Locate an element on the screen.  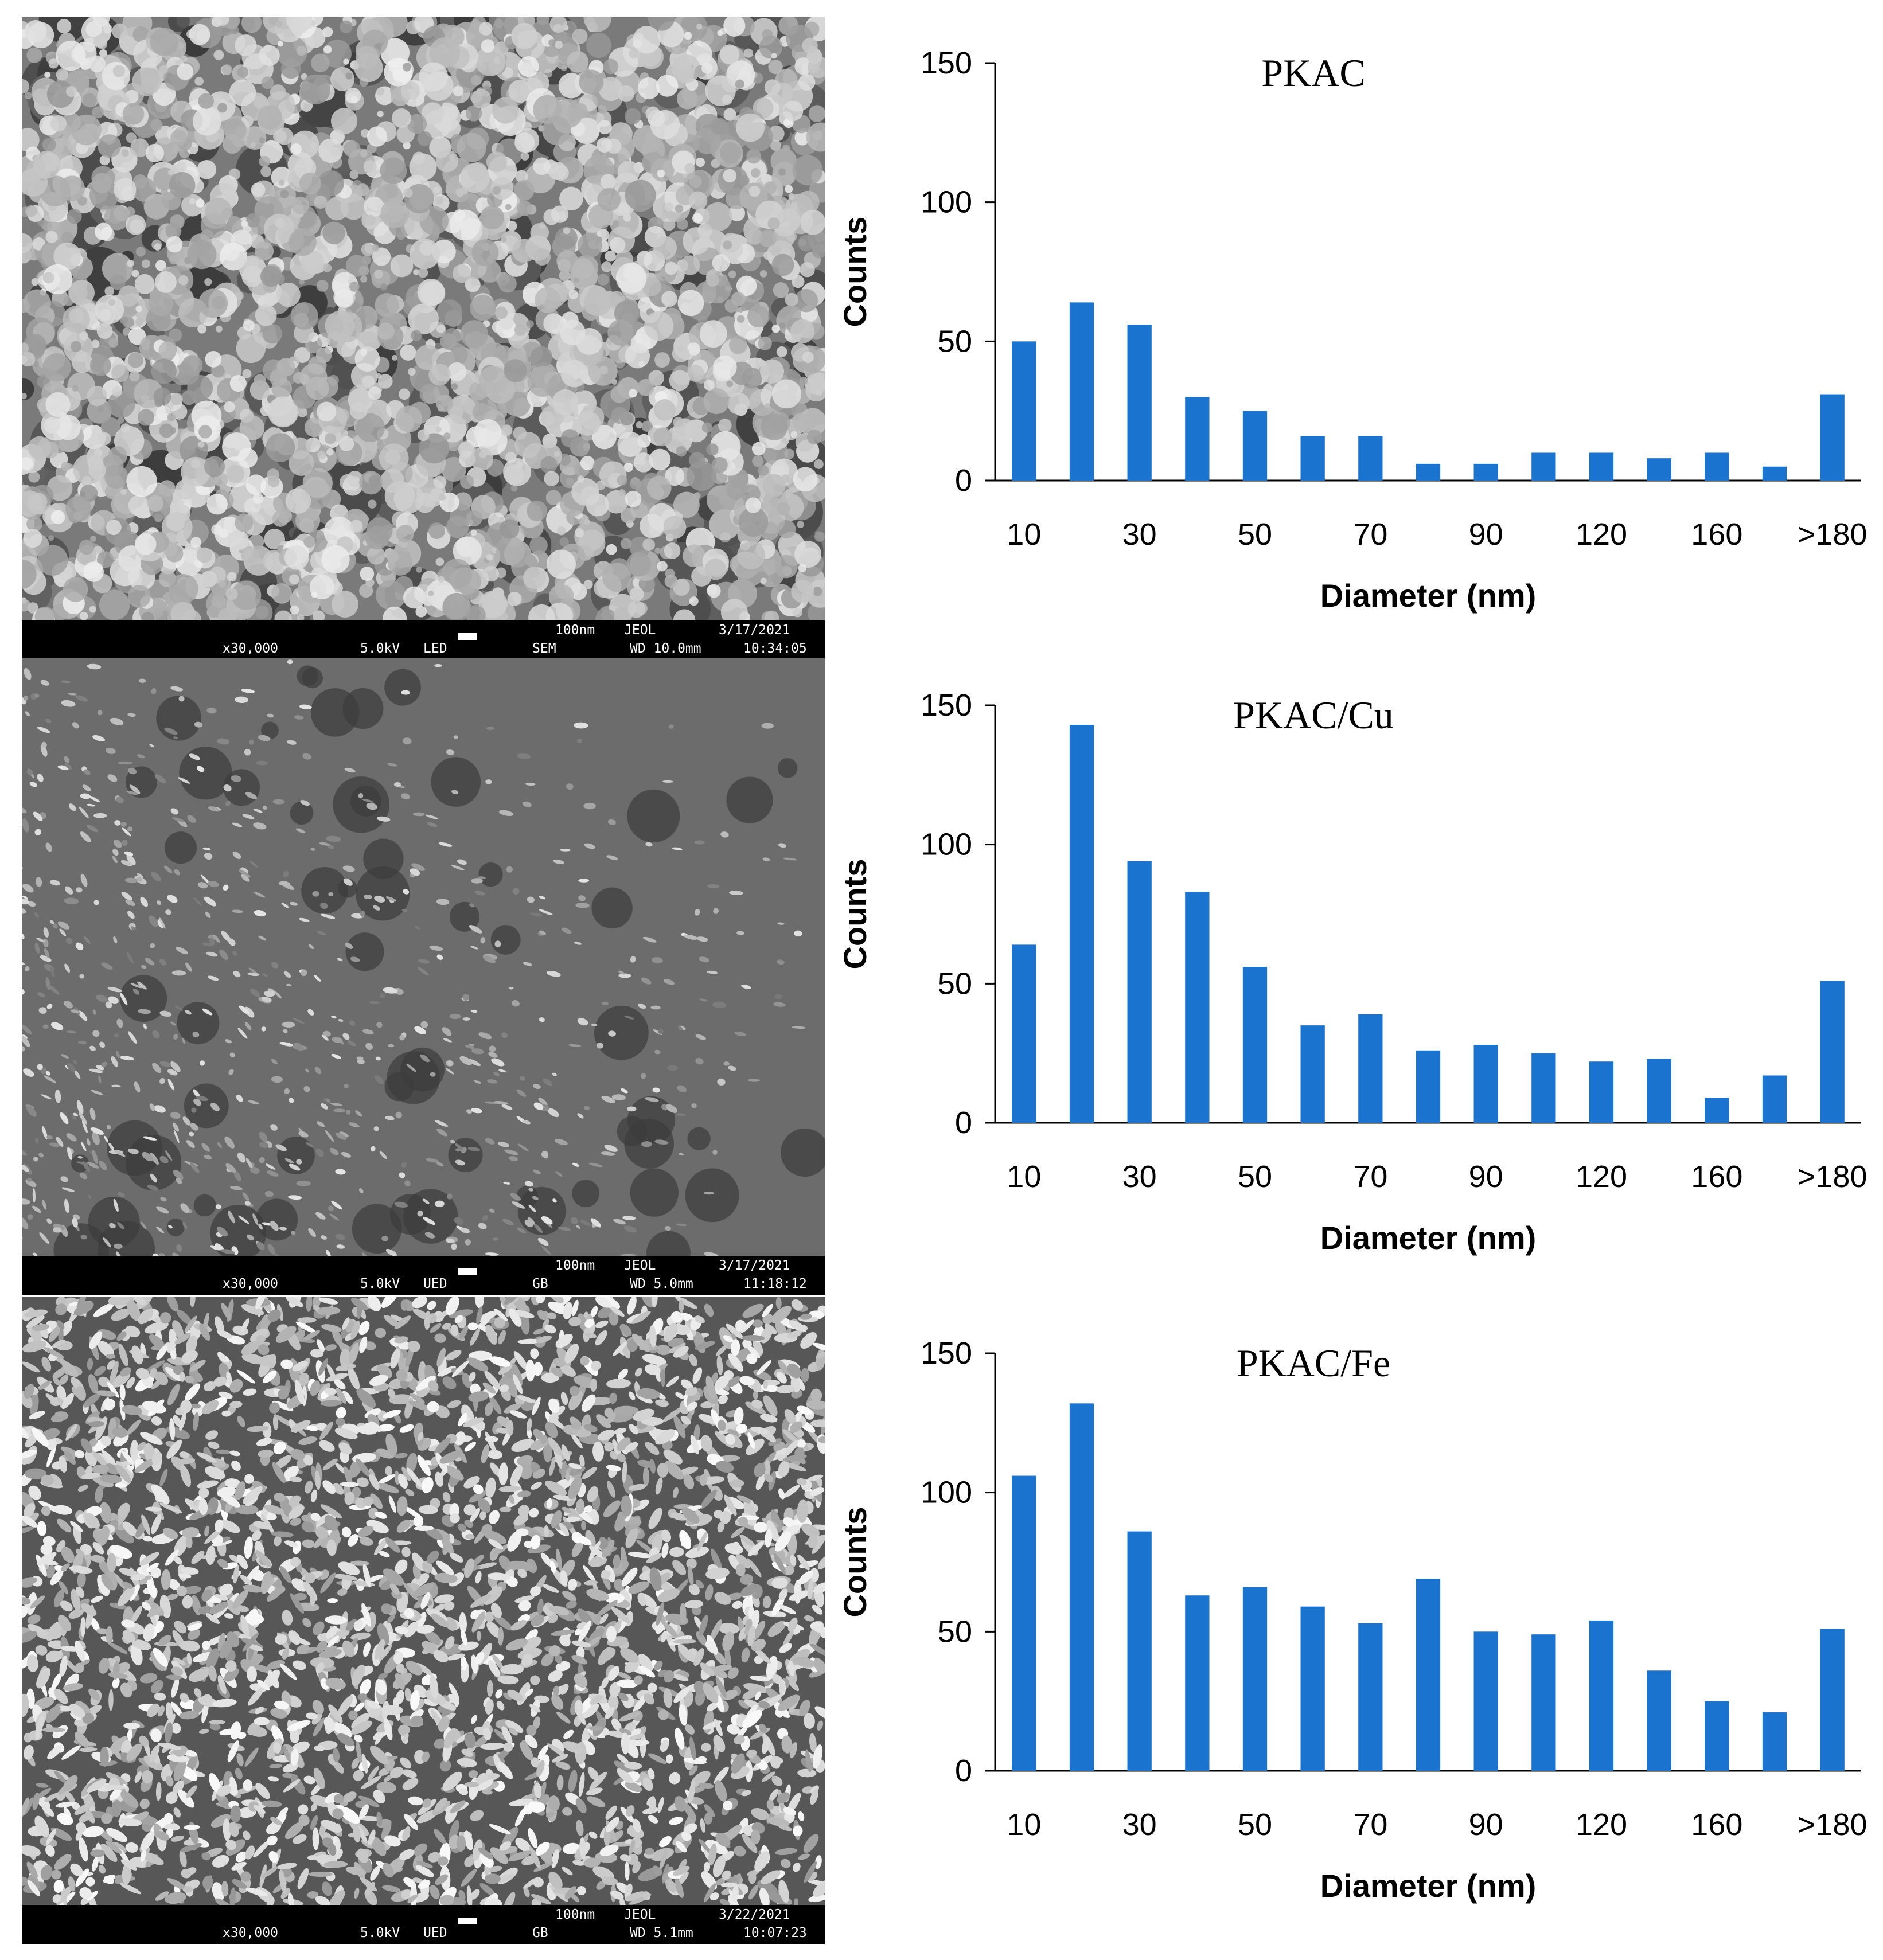
sem-micrograph-pkac-cu is located at coordinates (423, 957).